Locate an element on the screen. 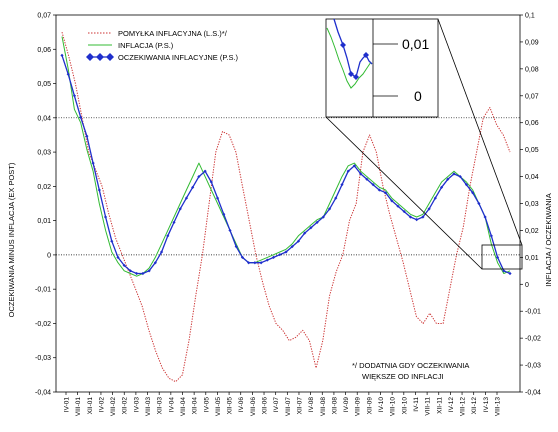 The height and width of the screenshot is (432, 558). right-tick-label: -0,01 is located at coordinates (533, 312).